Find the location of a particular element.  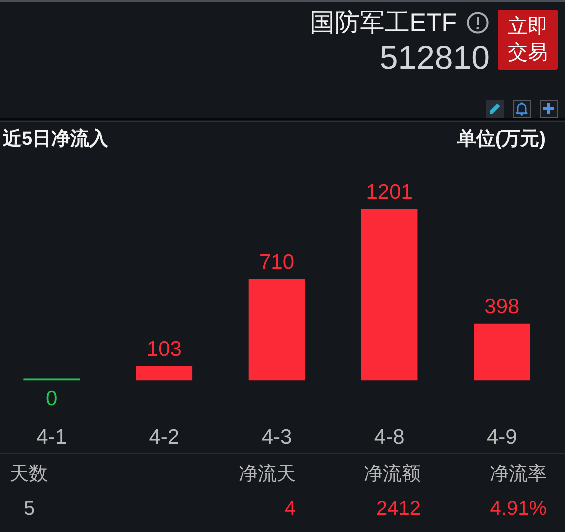

x-tick-label: 4-1 is located at coordinates (52, 438).